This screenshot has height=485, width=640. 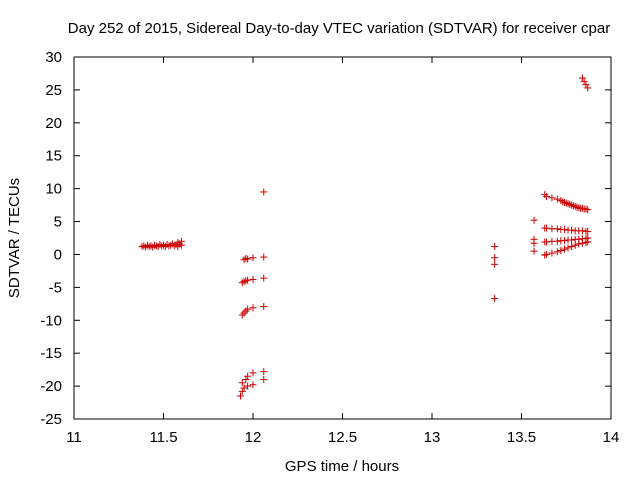 I want to click on x-tick-label: 11, so click(x=74, y=437).